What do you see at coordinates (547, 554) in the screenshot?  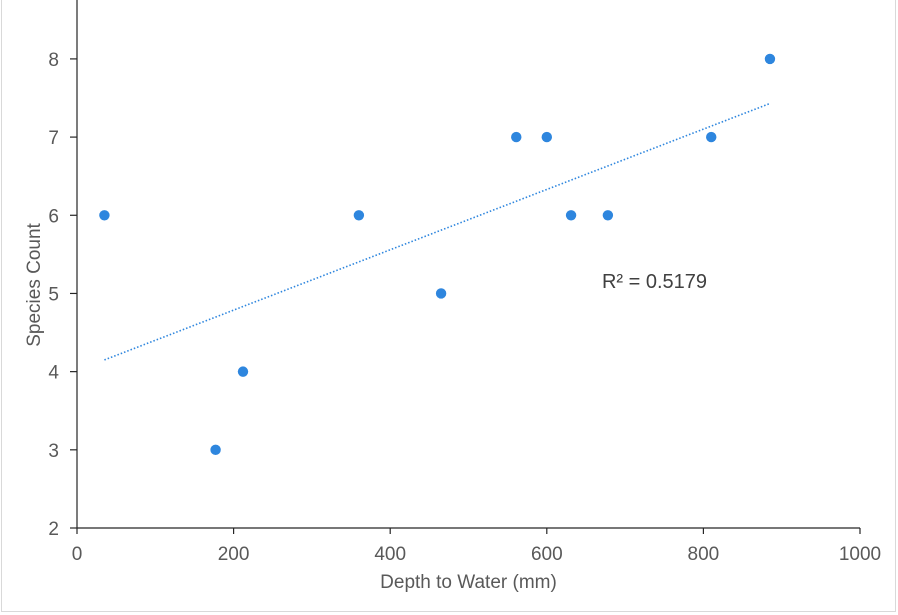 I see `x-tick-label: 600` at bounding box center [547, 554].